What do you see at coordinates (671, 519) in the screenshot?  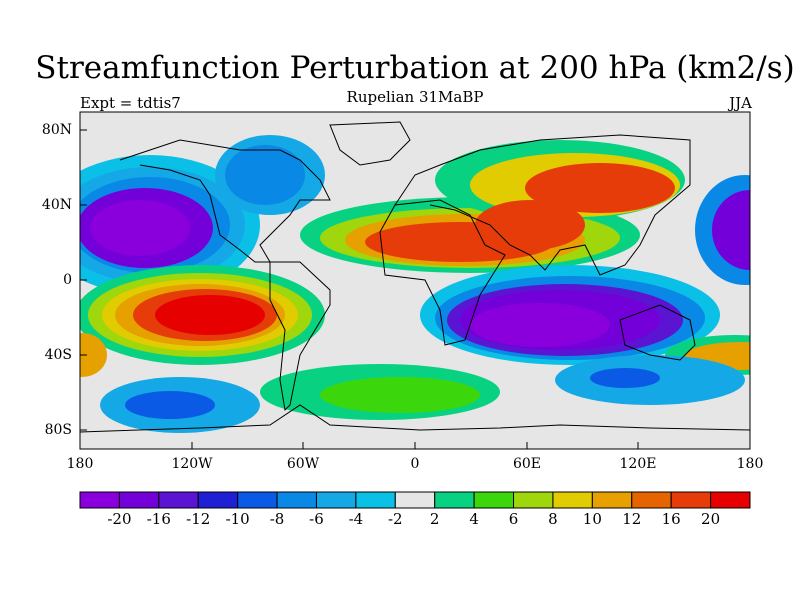 I see `colorbar-label: 16` at bounding box center [671, 519].